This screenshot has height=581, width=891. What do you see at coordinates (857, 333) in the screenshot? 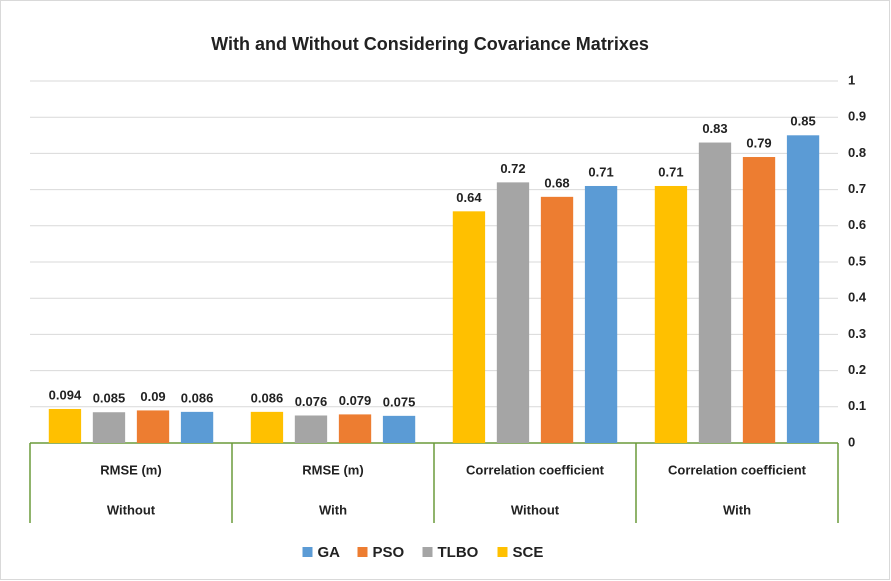
I see `y-tick-label: 0.3` at bounding box center [857, 333].